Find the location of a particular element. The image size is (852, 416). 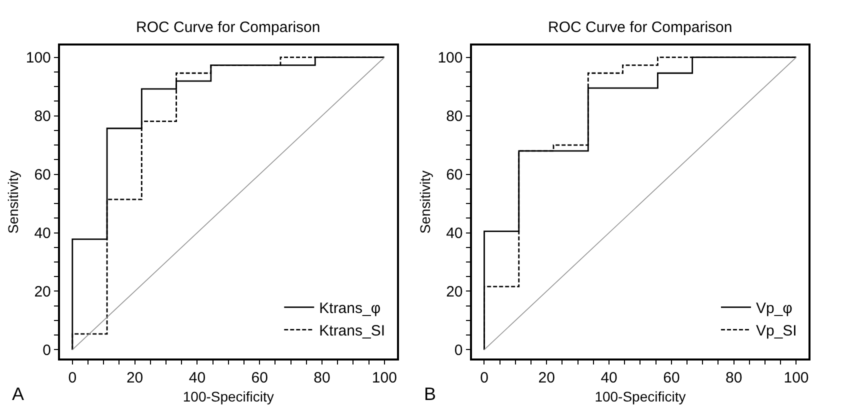

legend-label: Ktrans_SI is located at coordinates (352, 331).